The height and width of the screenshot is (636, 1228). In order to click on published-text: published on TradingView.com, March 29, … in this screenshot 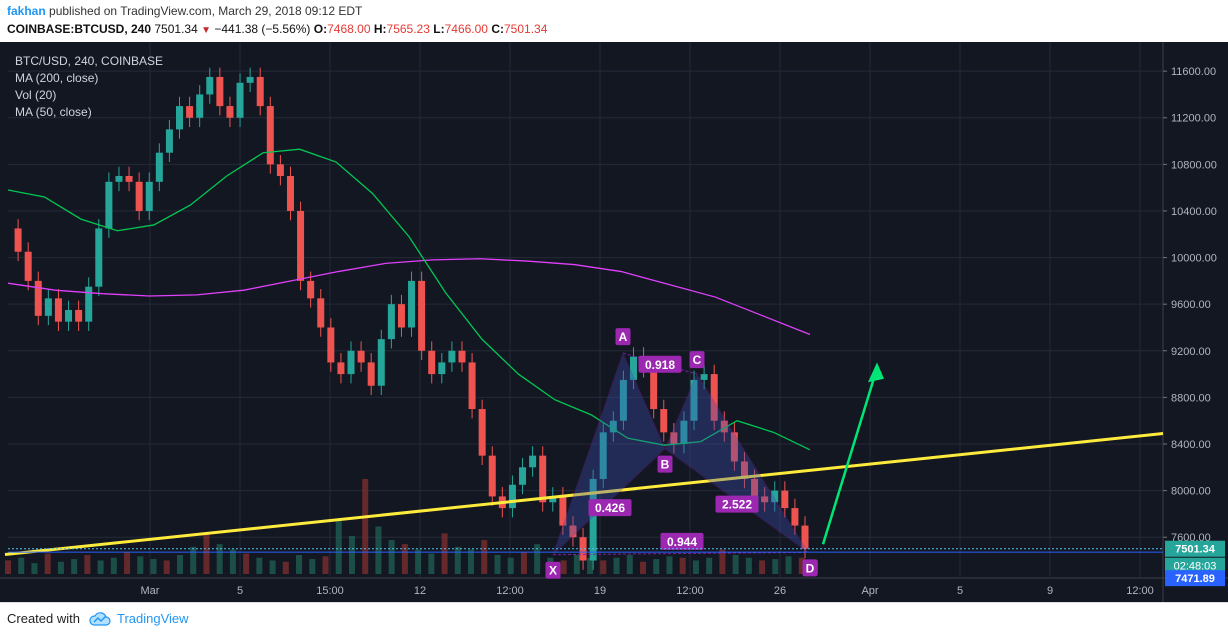, I will do `click(206, 11)`.